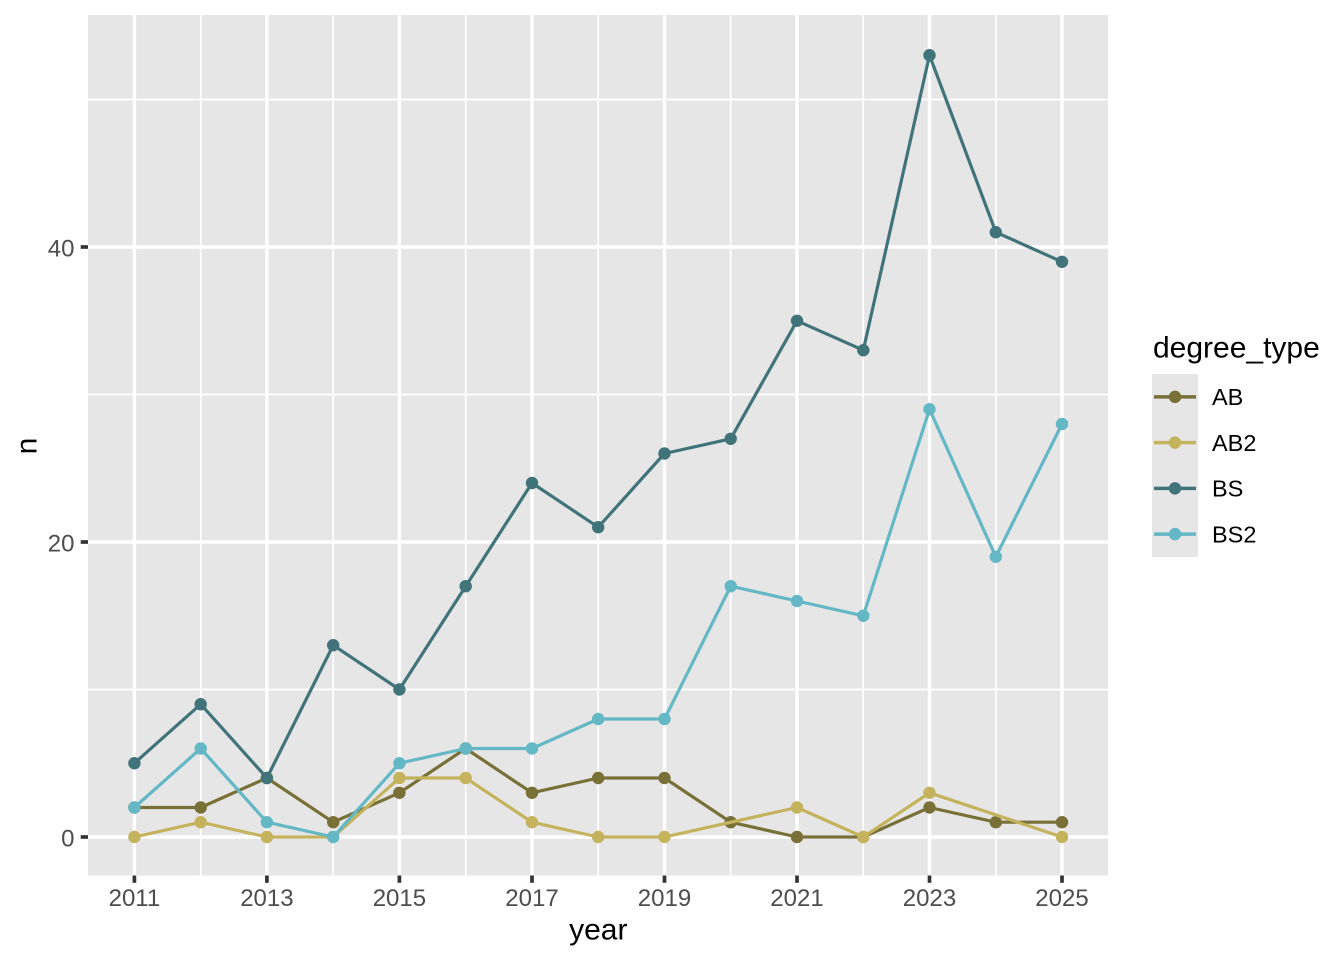  I want to click on svg-text: year, so click(598, 930).